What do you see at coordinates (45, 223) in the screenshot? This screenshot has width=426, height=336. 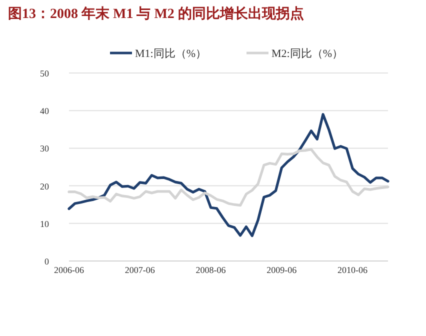 I see `y-tick-label: 10` at bounding box center [45, 223].